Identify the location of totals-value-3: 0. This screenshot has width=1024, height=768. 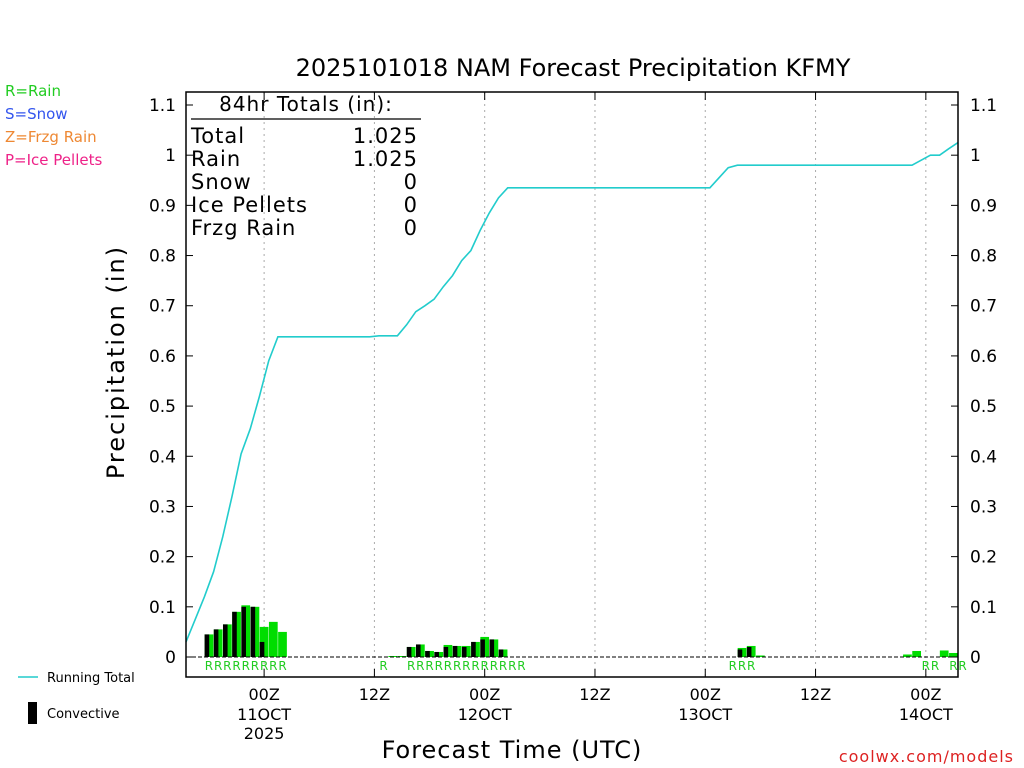
(411, 205).